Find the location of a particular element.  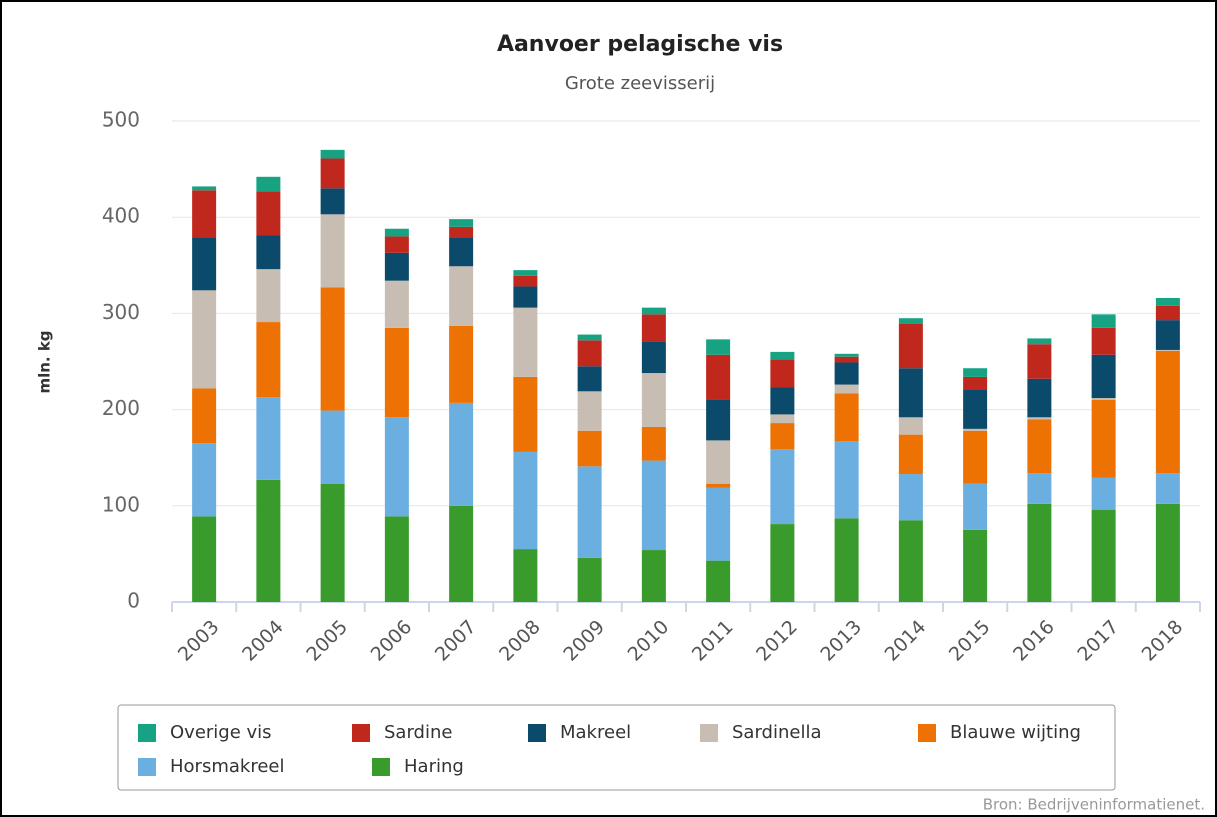

legend-label: Makreel is located at coordinates (595, 732).